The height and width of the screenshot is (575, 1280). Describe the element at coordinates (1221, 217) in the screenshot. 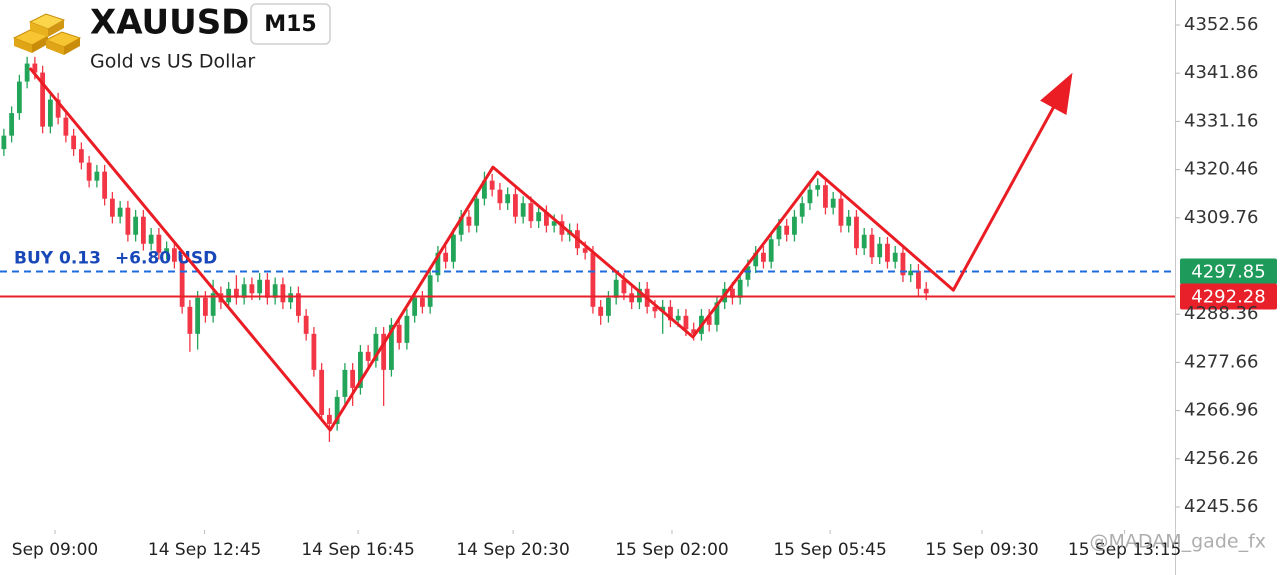

I see `y-tick-label: 4309.76` at that location.